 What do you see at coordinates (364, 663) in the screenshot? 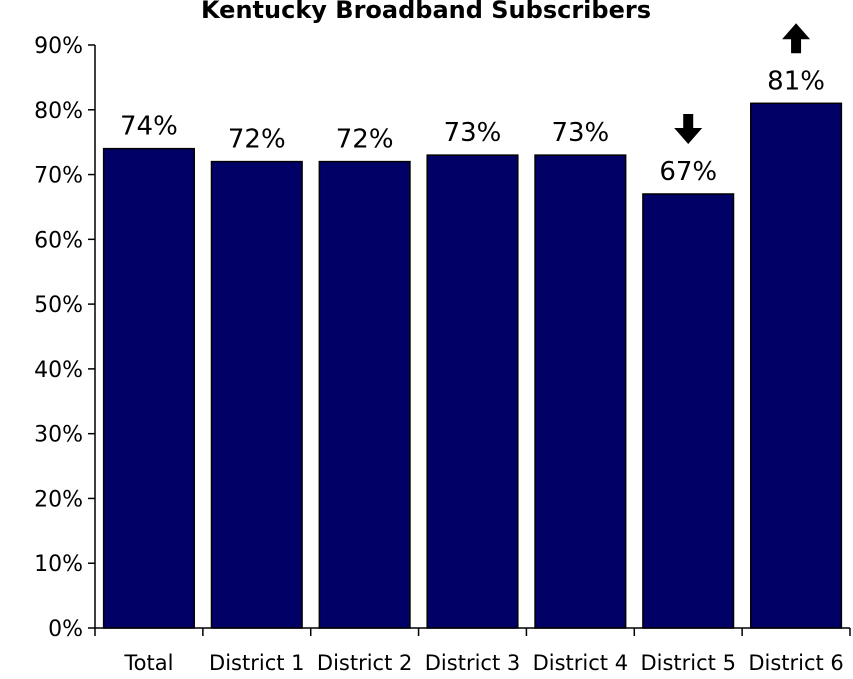
I see `x-tick-label: District 2` at bounding box center [364, 663].